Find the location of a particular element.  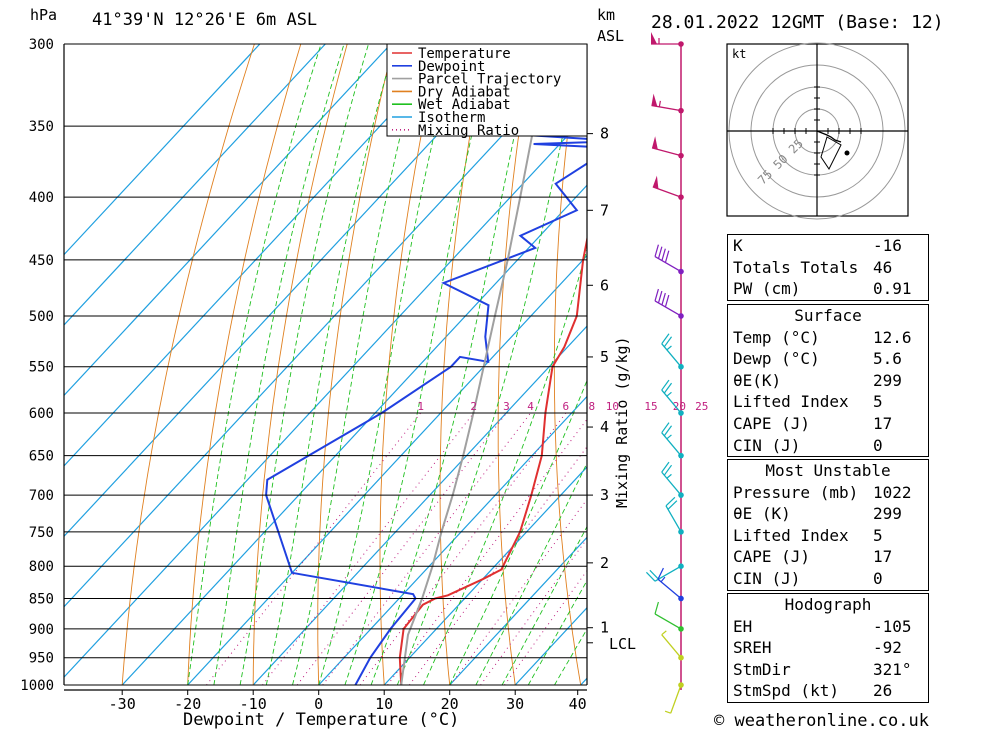

mixing-ratio-label: 3 is located at coordinates (506, 406).